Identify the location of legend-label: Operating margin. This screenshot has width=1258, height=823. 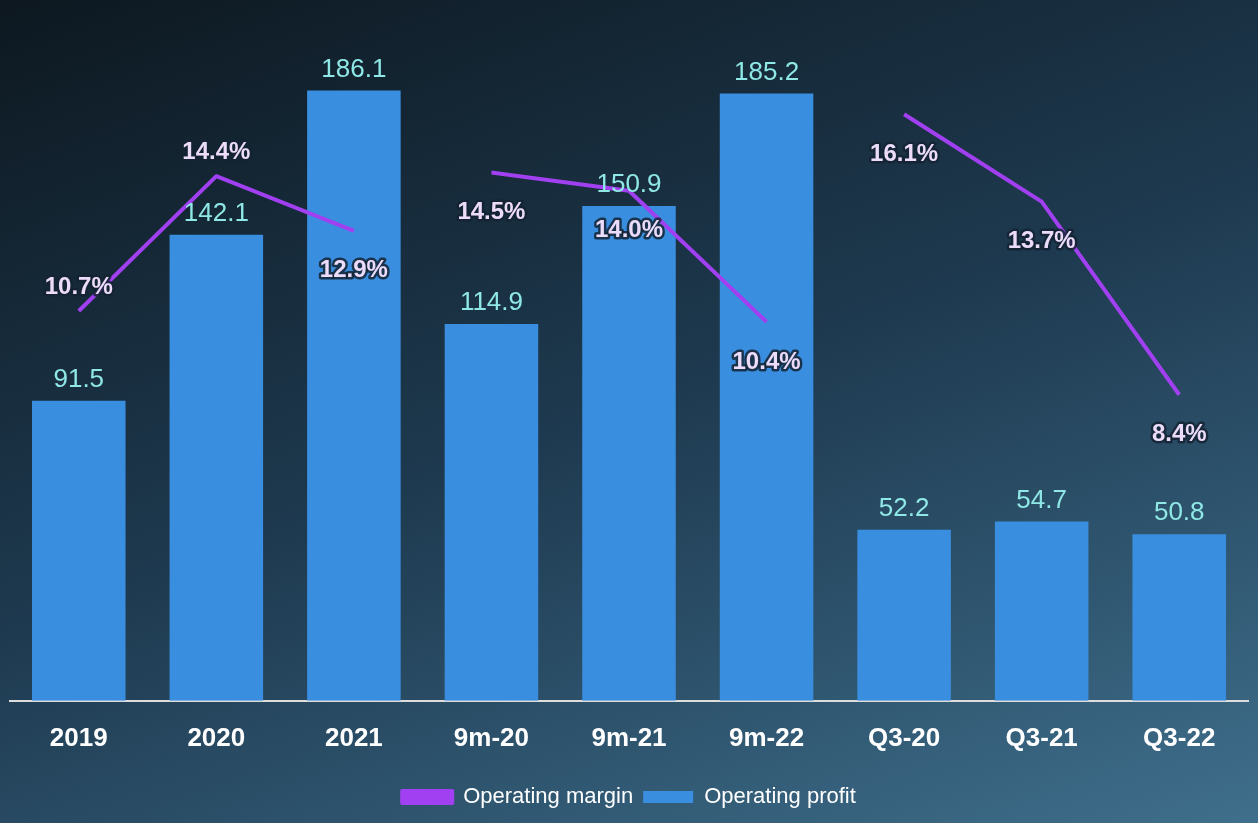
(548, 796).